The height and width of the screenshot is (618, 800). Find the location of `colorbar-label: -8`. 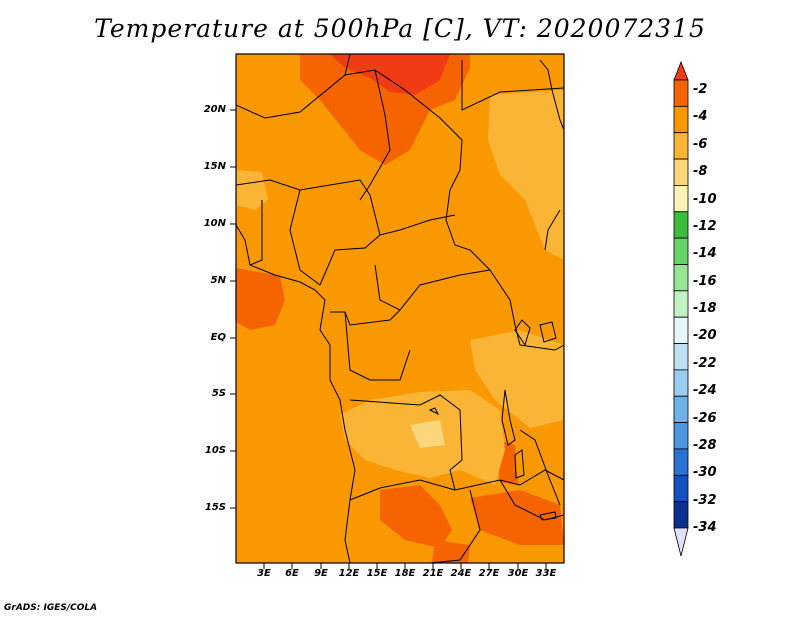

colorbar-label: -8 is located at coordinates (700, 171).